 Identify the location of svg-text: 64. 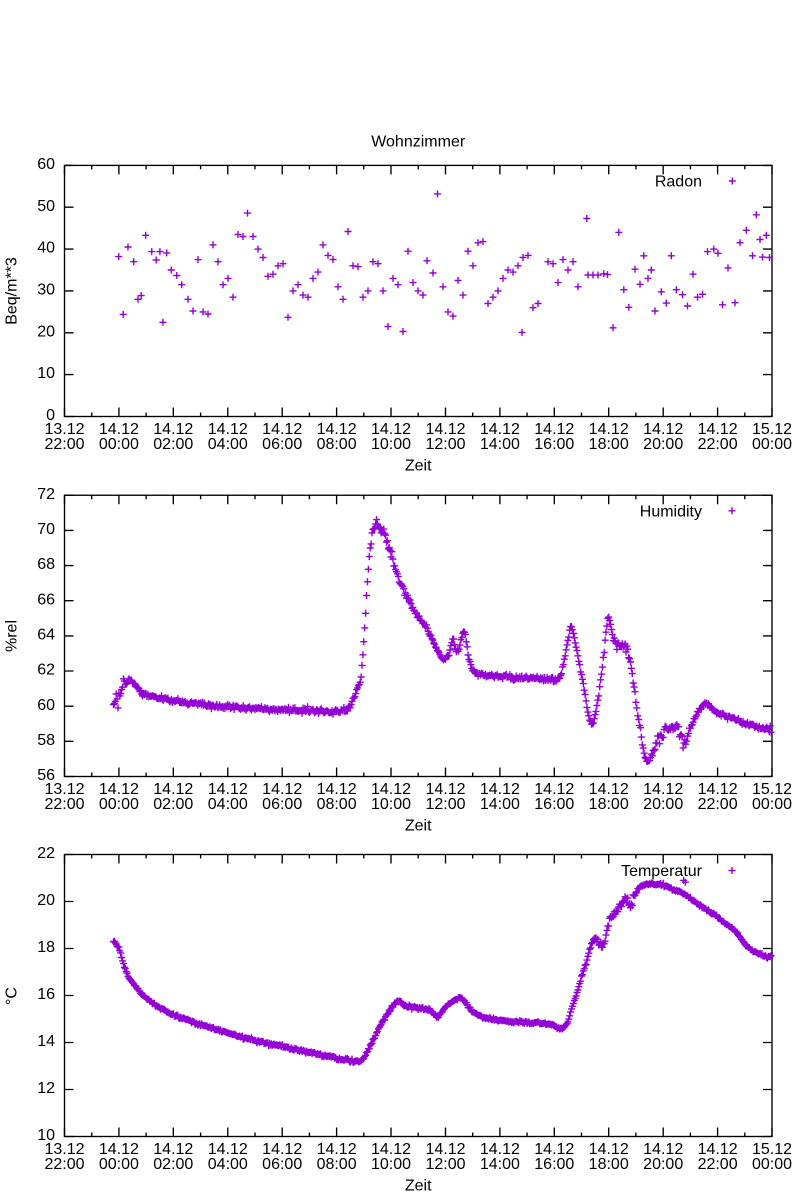
(46, 635).